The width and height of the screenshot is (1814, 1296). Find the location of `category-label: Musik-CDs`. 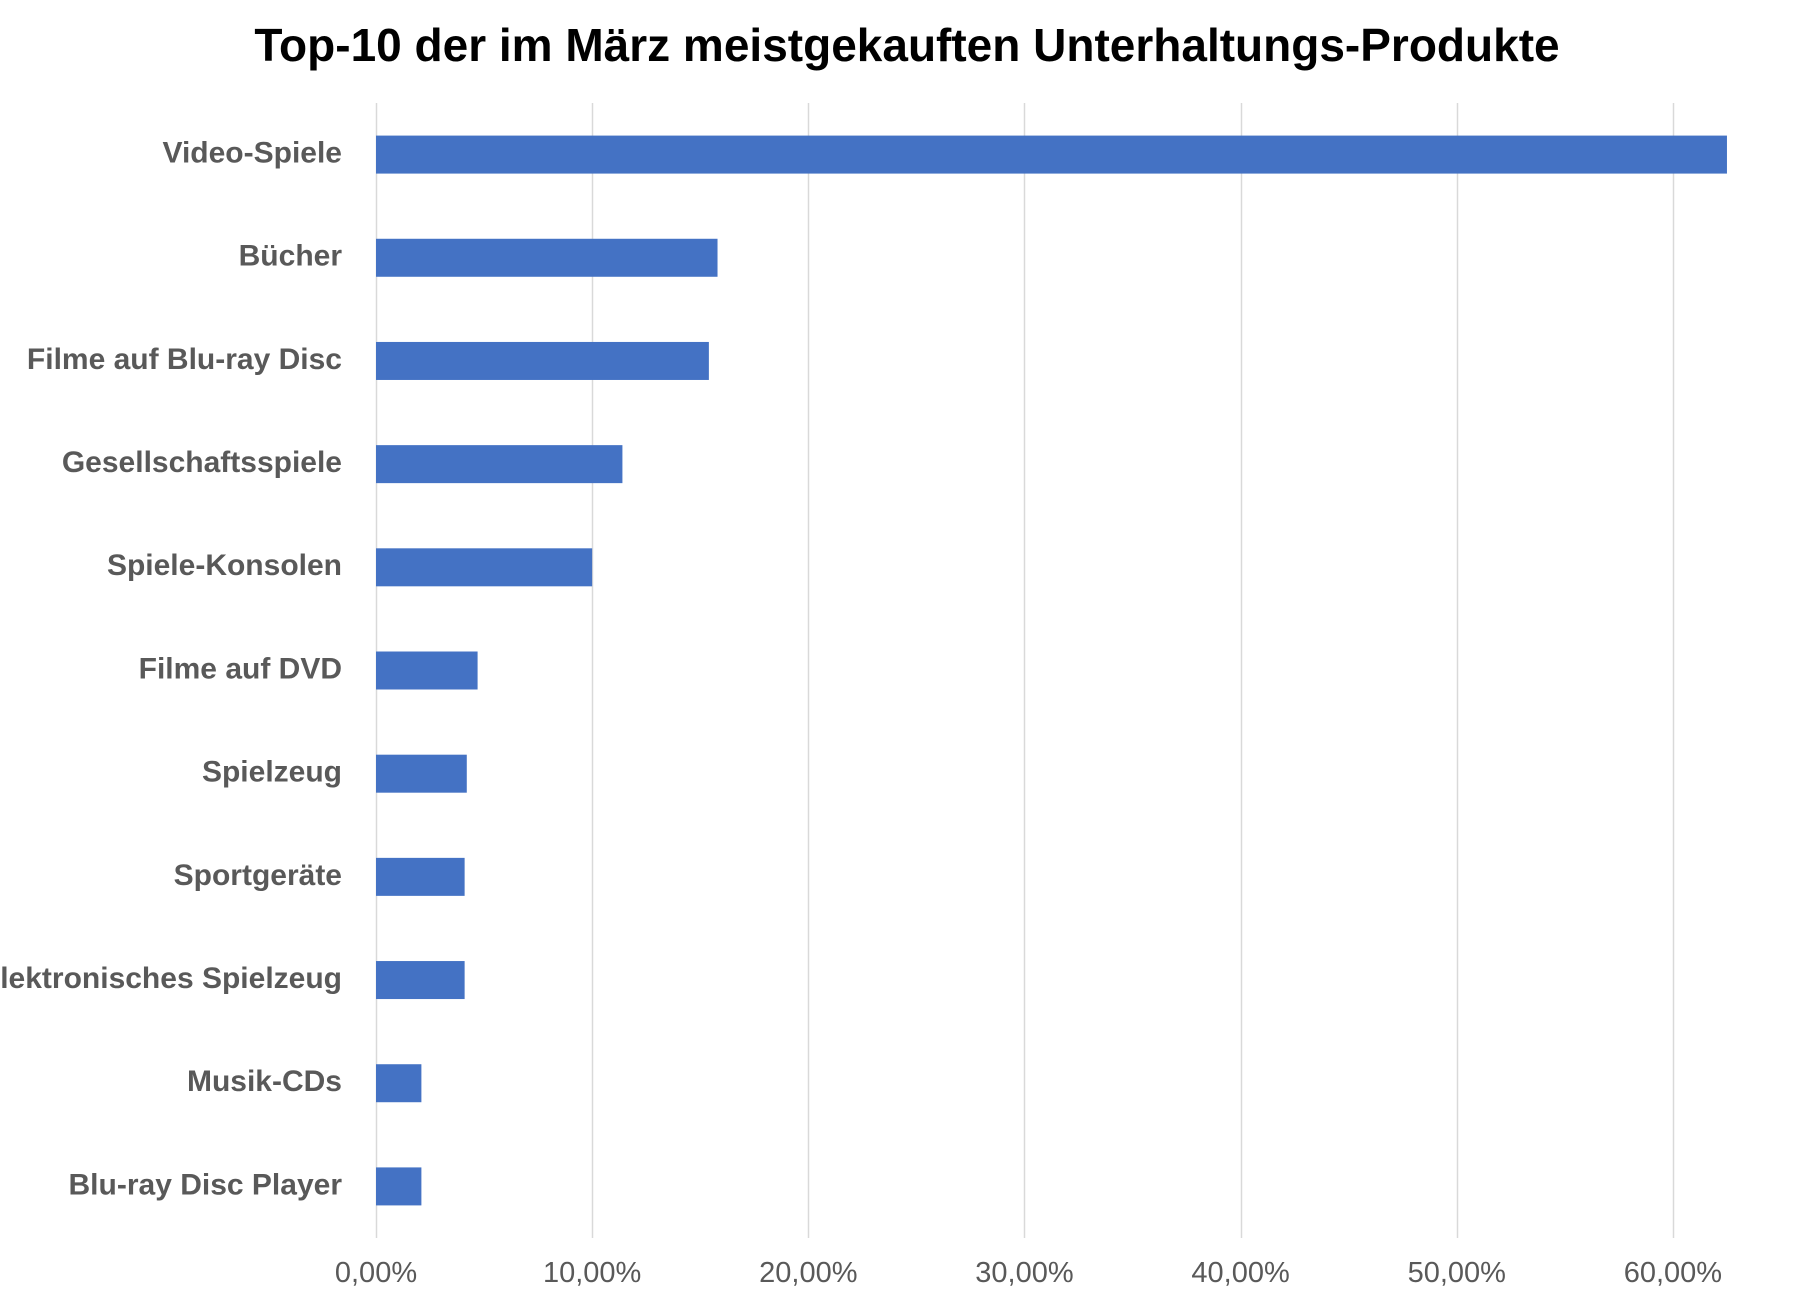

category-label: Musik-CDs is located at coordinates (264, 1081).